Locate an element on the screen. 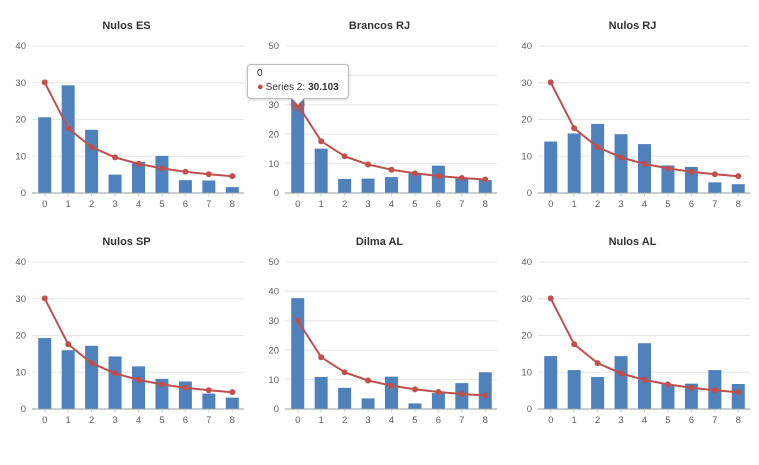  chart-canvas-nulos-es: 0 10 20 30 40 0 1 2 3 4 5 6 7 8 is located at coordinates (126, 124).